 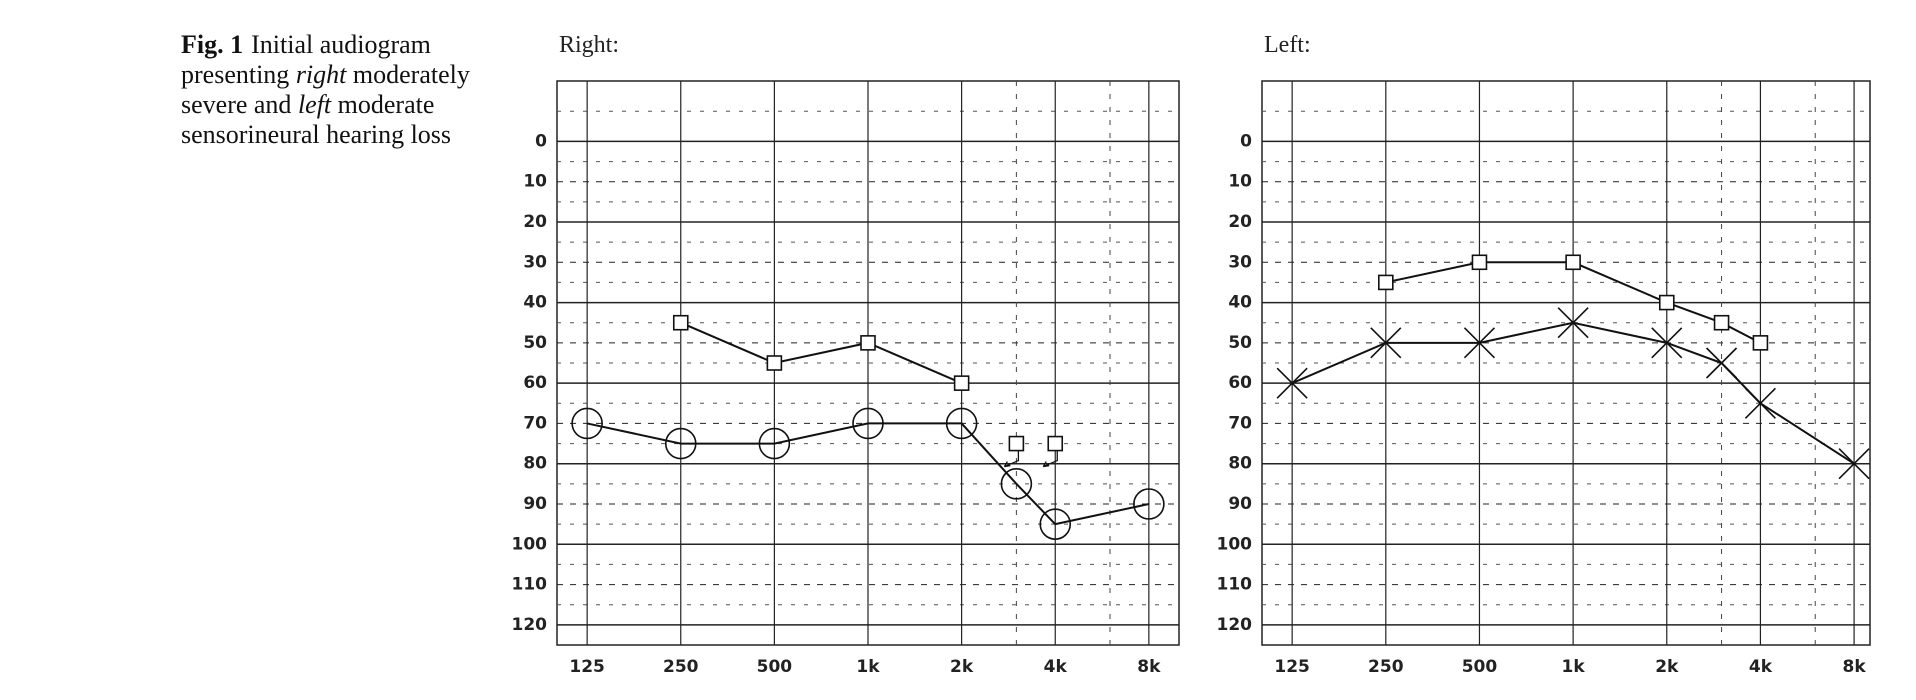 What do you see at coordinates (1287, 45) in the screenshot?
I see `chart-title: Left:` at bounding box center [1287, 45].